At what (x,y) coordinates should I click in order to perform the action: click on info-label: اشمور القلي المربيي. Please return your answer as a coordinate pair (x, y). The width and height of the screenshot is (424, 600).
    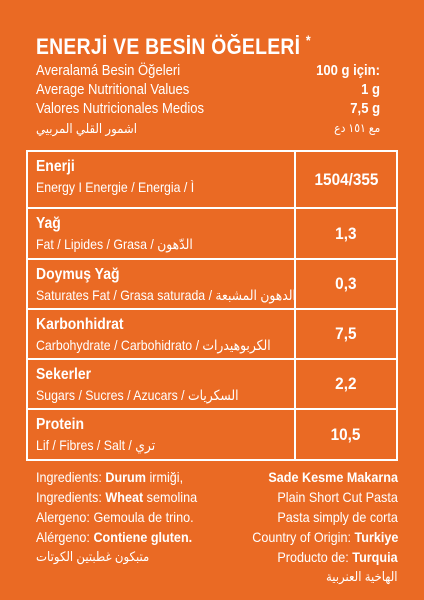
    Looking at the image, I should click on (86, 128).